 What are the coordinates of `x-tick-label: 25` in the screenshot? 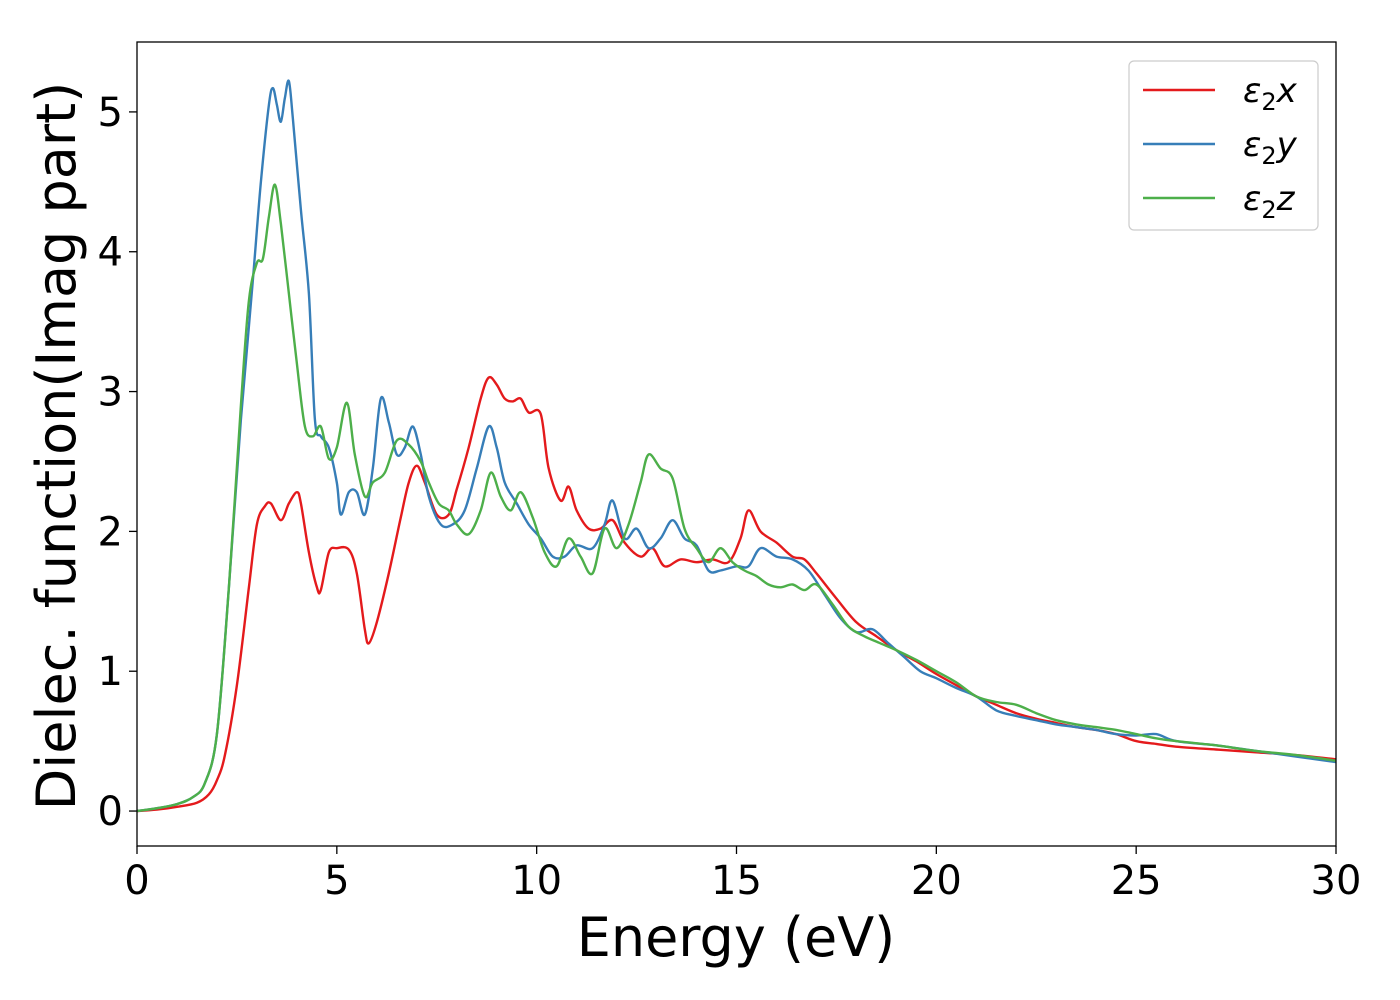 It's located at (1136, 881).